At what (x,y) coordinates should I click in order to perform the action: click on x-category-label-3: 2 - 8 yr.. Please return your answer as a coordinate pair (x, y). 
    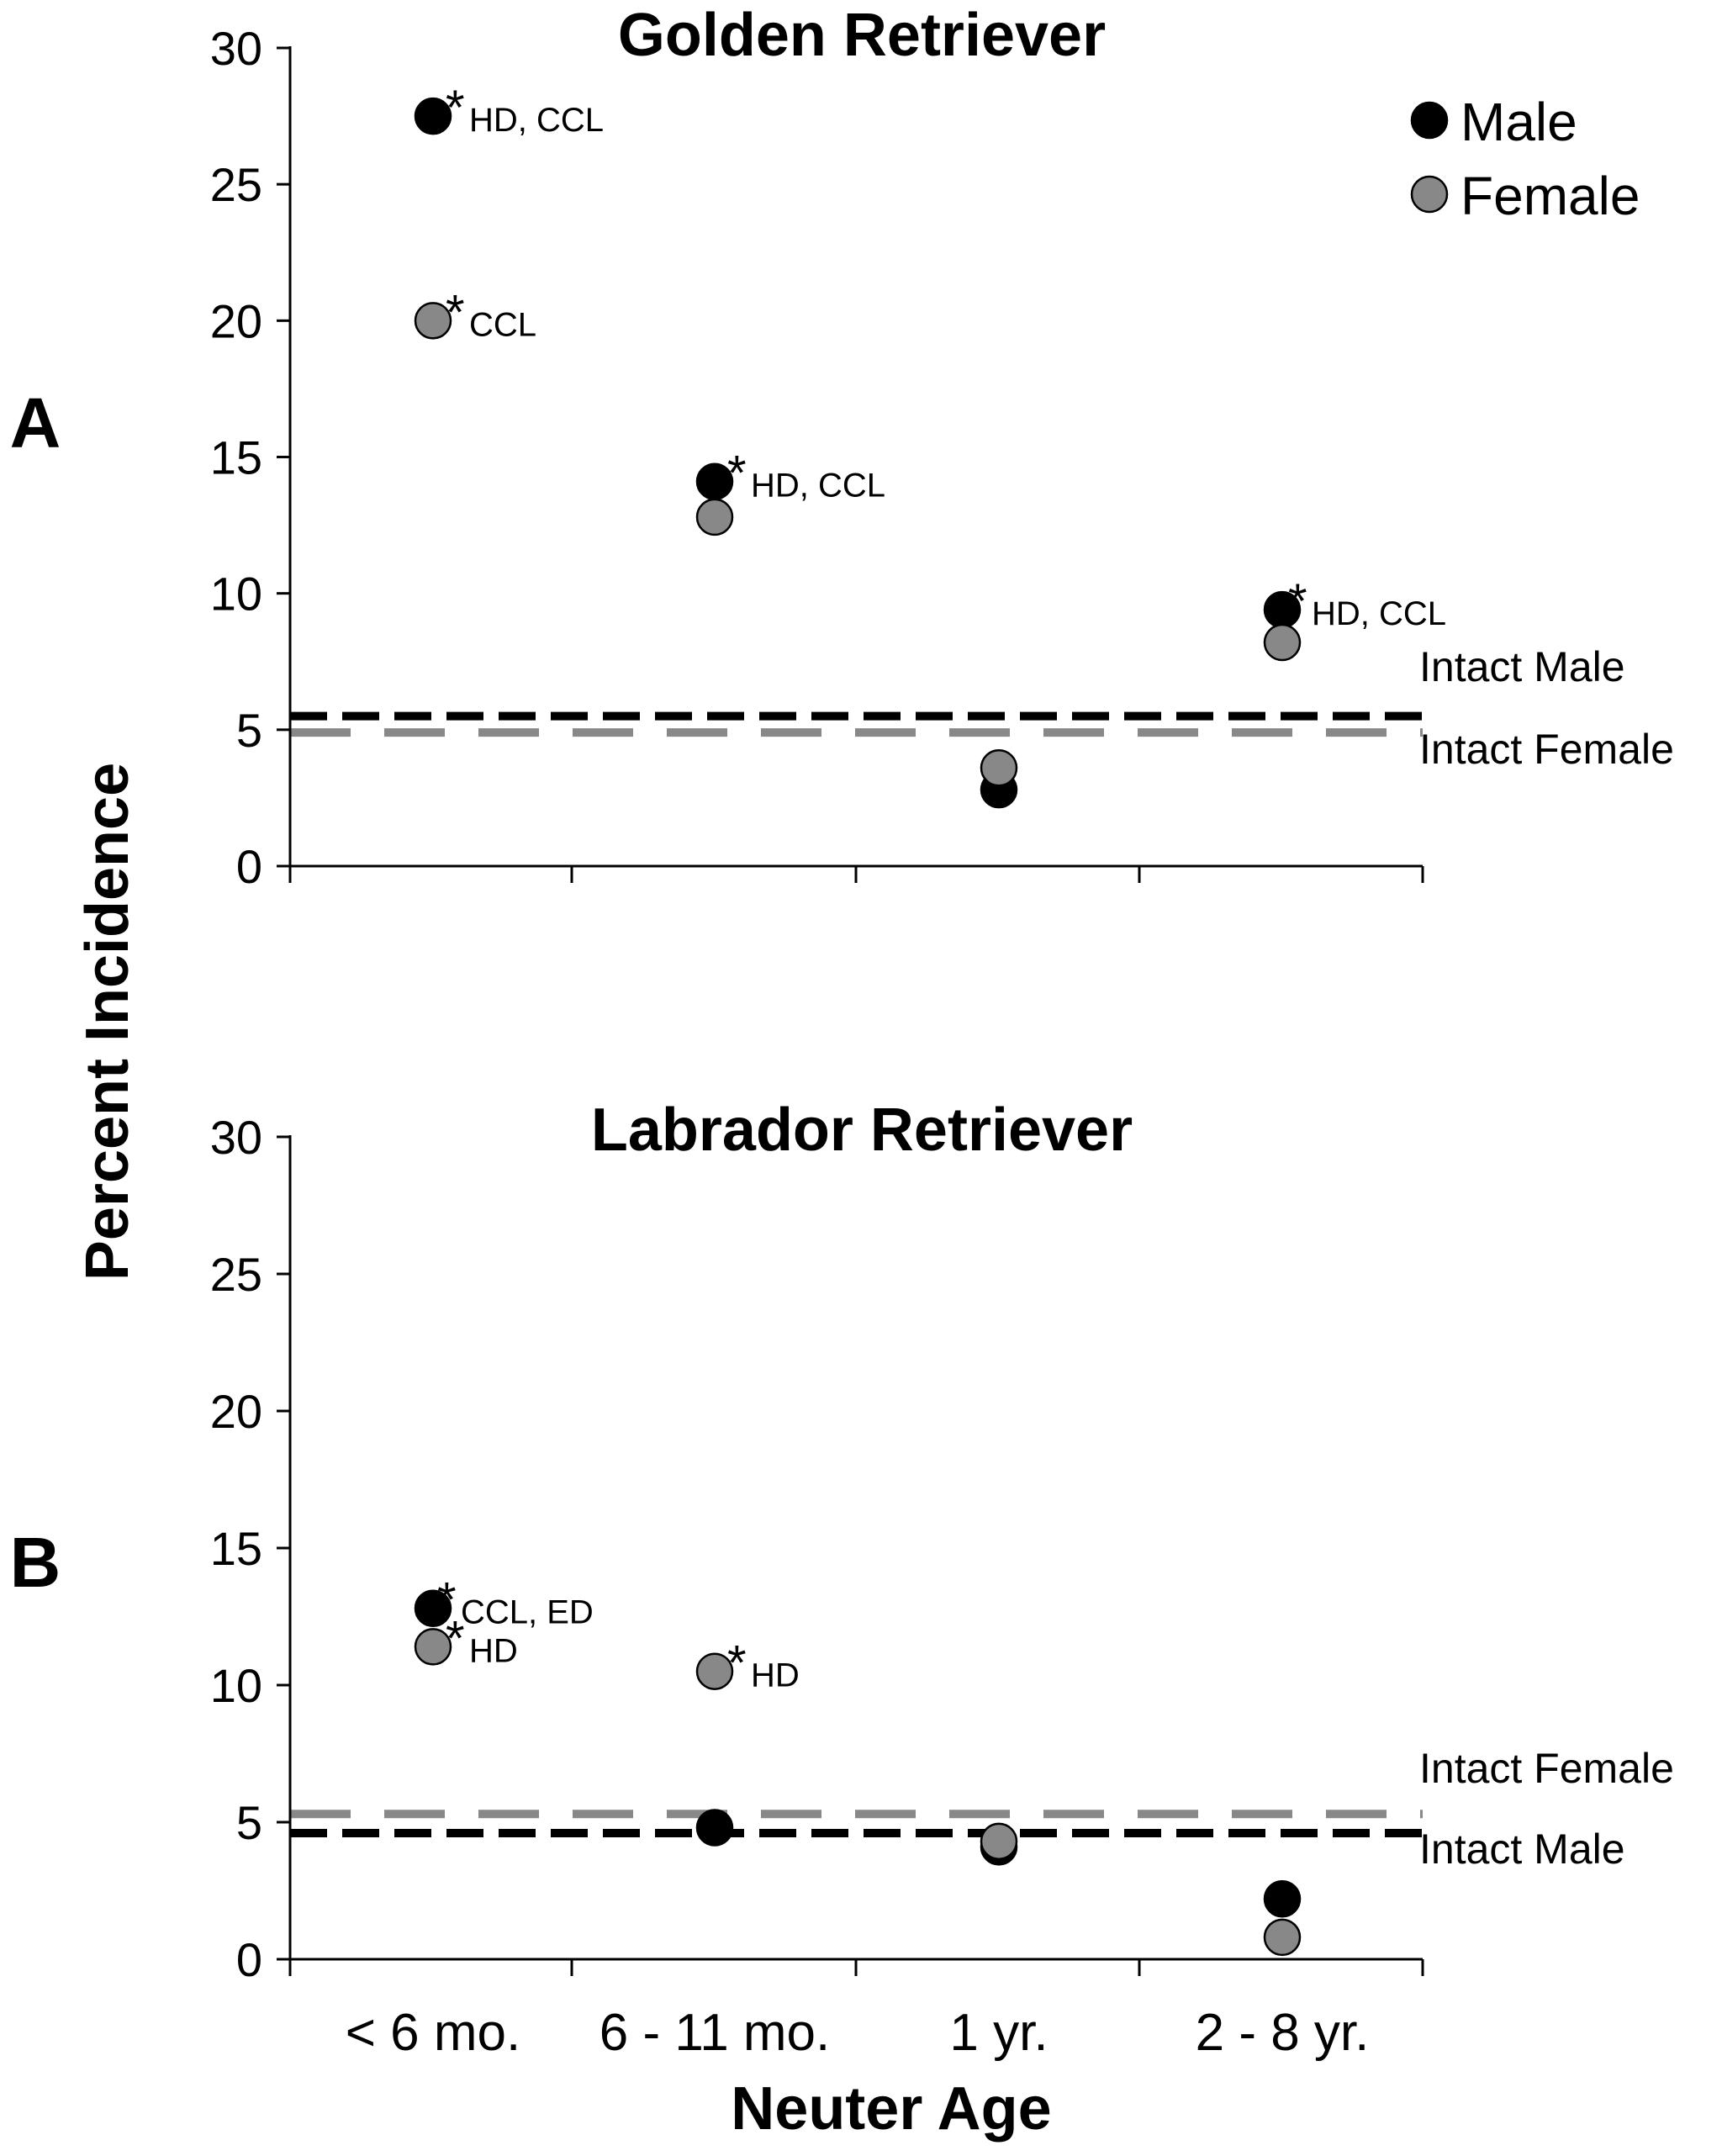
    Looking at the image, I should click on (1283, 2033).